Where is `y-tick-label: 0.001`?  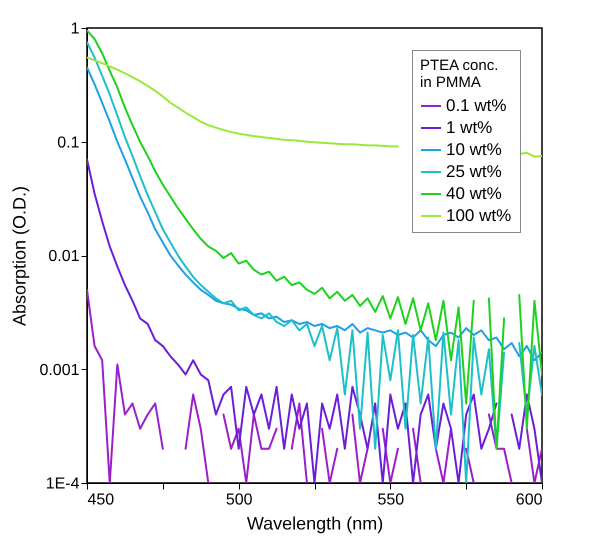 y-tick-label: 0.001 is located at coordinates (59, 370).